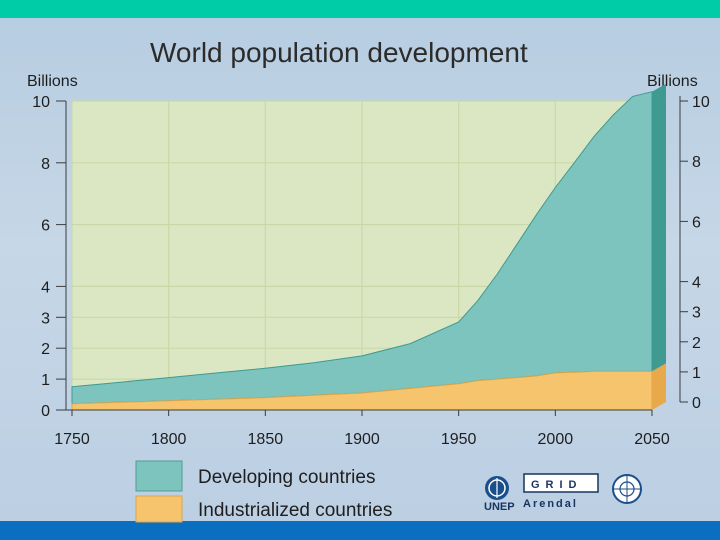 This screenshot has width=720, height=540. I want to click on x-tick-label: 2050, so click(652, 439).